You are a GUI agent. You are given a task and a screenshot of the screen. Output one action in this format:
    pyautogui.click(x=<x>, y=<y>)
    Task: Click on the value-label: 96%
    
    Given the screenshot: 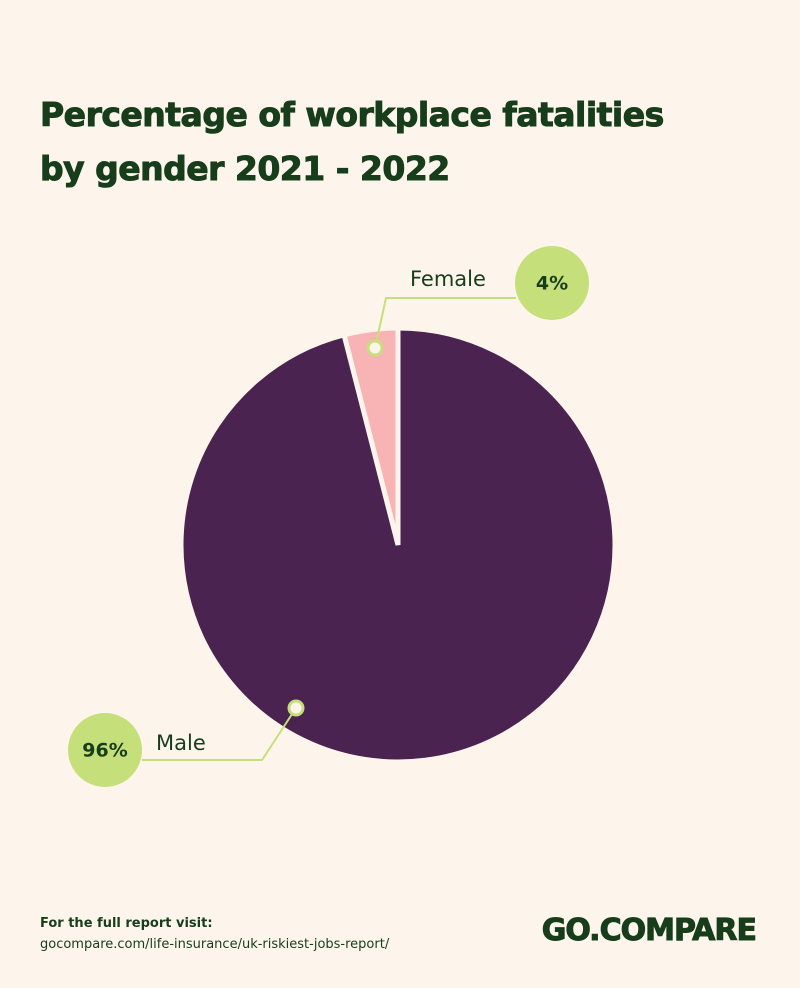 What is the action you would take?
    pyautogui.click(x=104, y=751)
    